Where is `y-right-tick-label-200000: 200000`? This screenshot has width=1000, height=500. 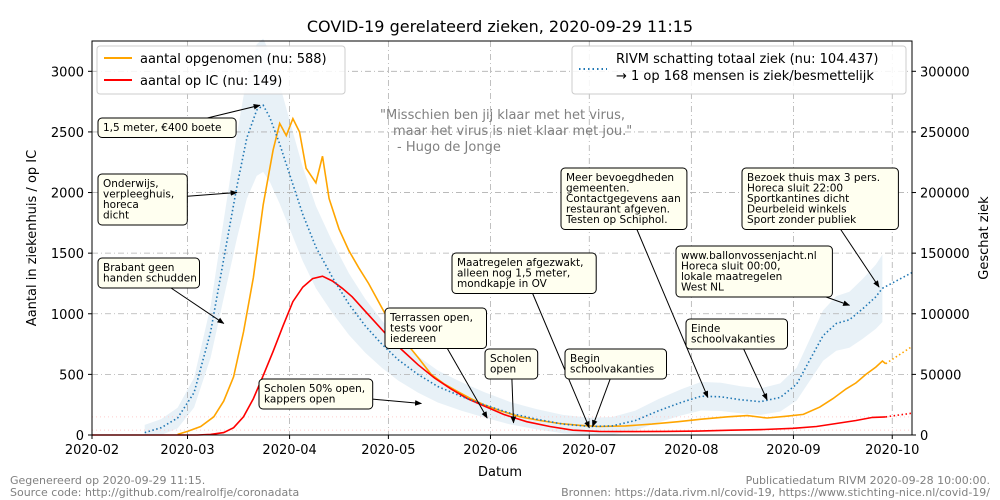
y-right-tick-label-200000: 200000 is located at coordinates (945, 194).